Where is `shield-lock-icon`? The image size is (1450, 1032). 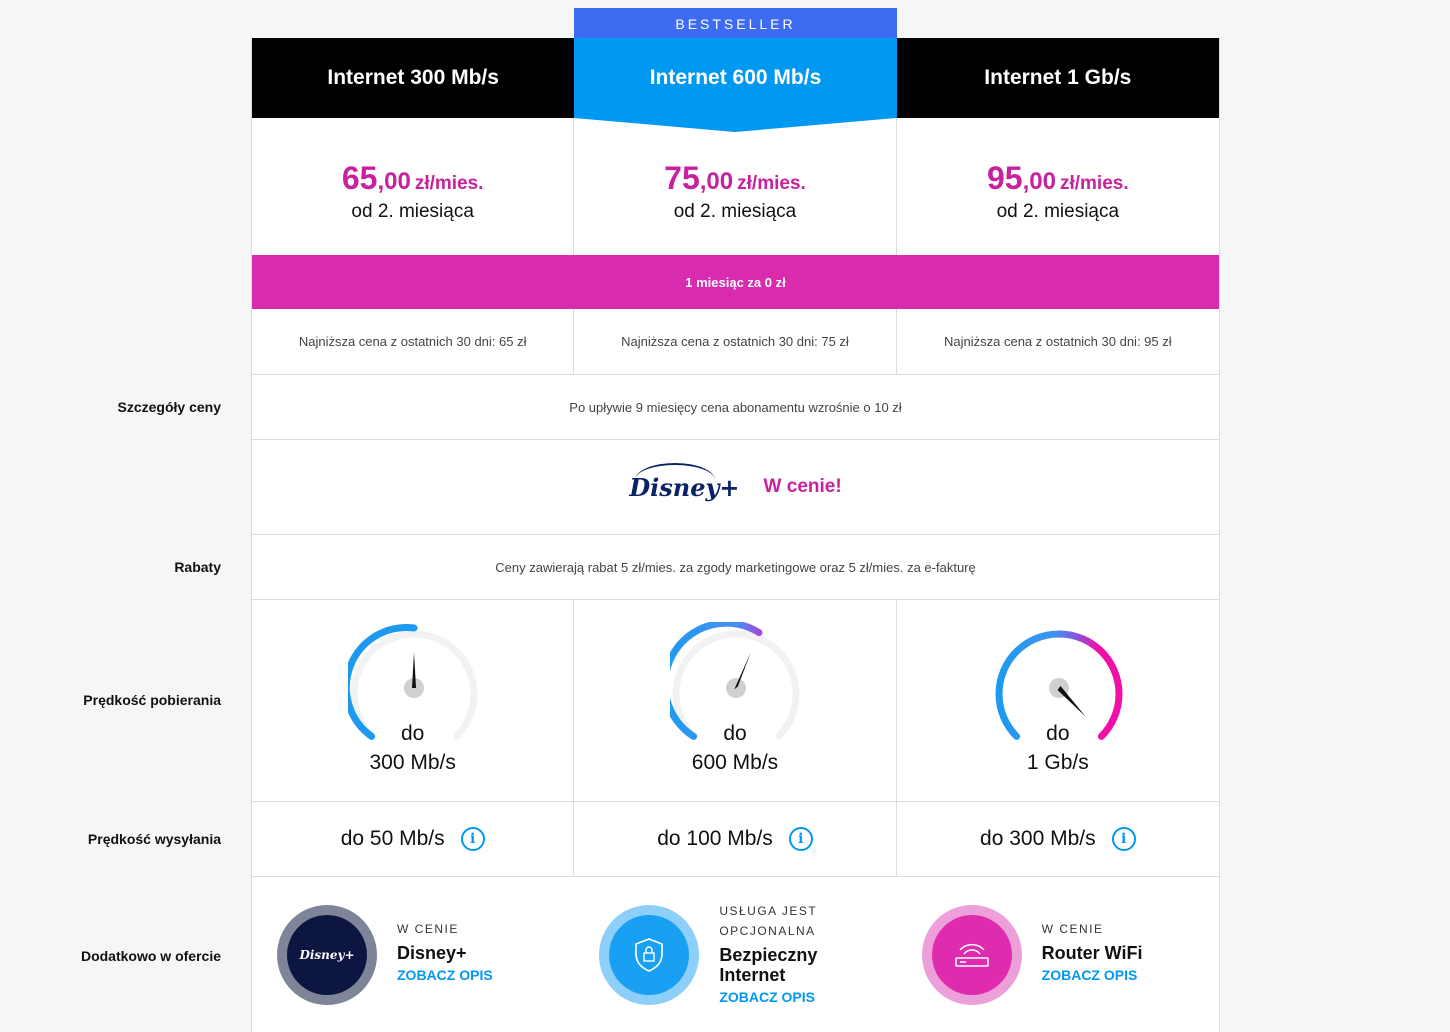
shield-lock-icon is located at coordinates (649, 955).